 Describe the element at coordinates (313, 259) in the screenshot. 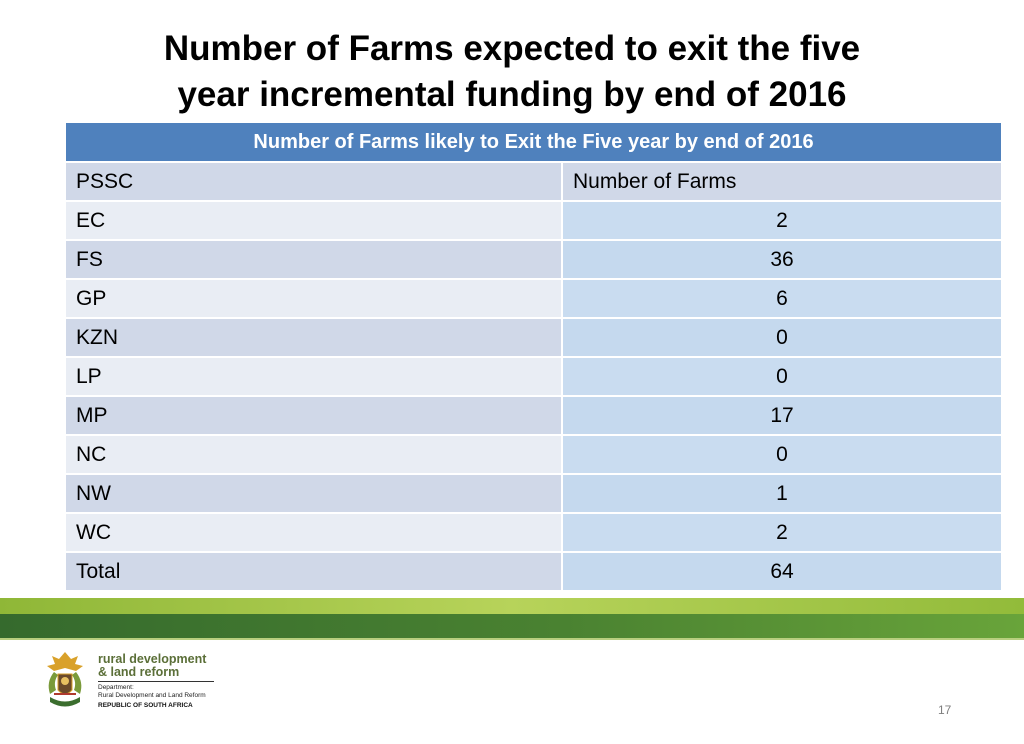

I see `row-pssc-cell: FS` at that location.